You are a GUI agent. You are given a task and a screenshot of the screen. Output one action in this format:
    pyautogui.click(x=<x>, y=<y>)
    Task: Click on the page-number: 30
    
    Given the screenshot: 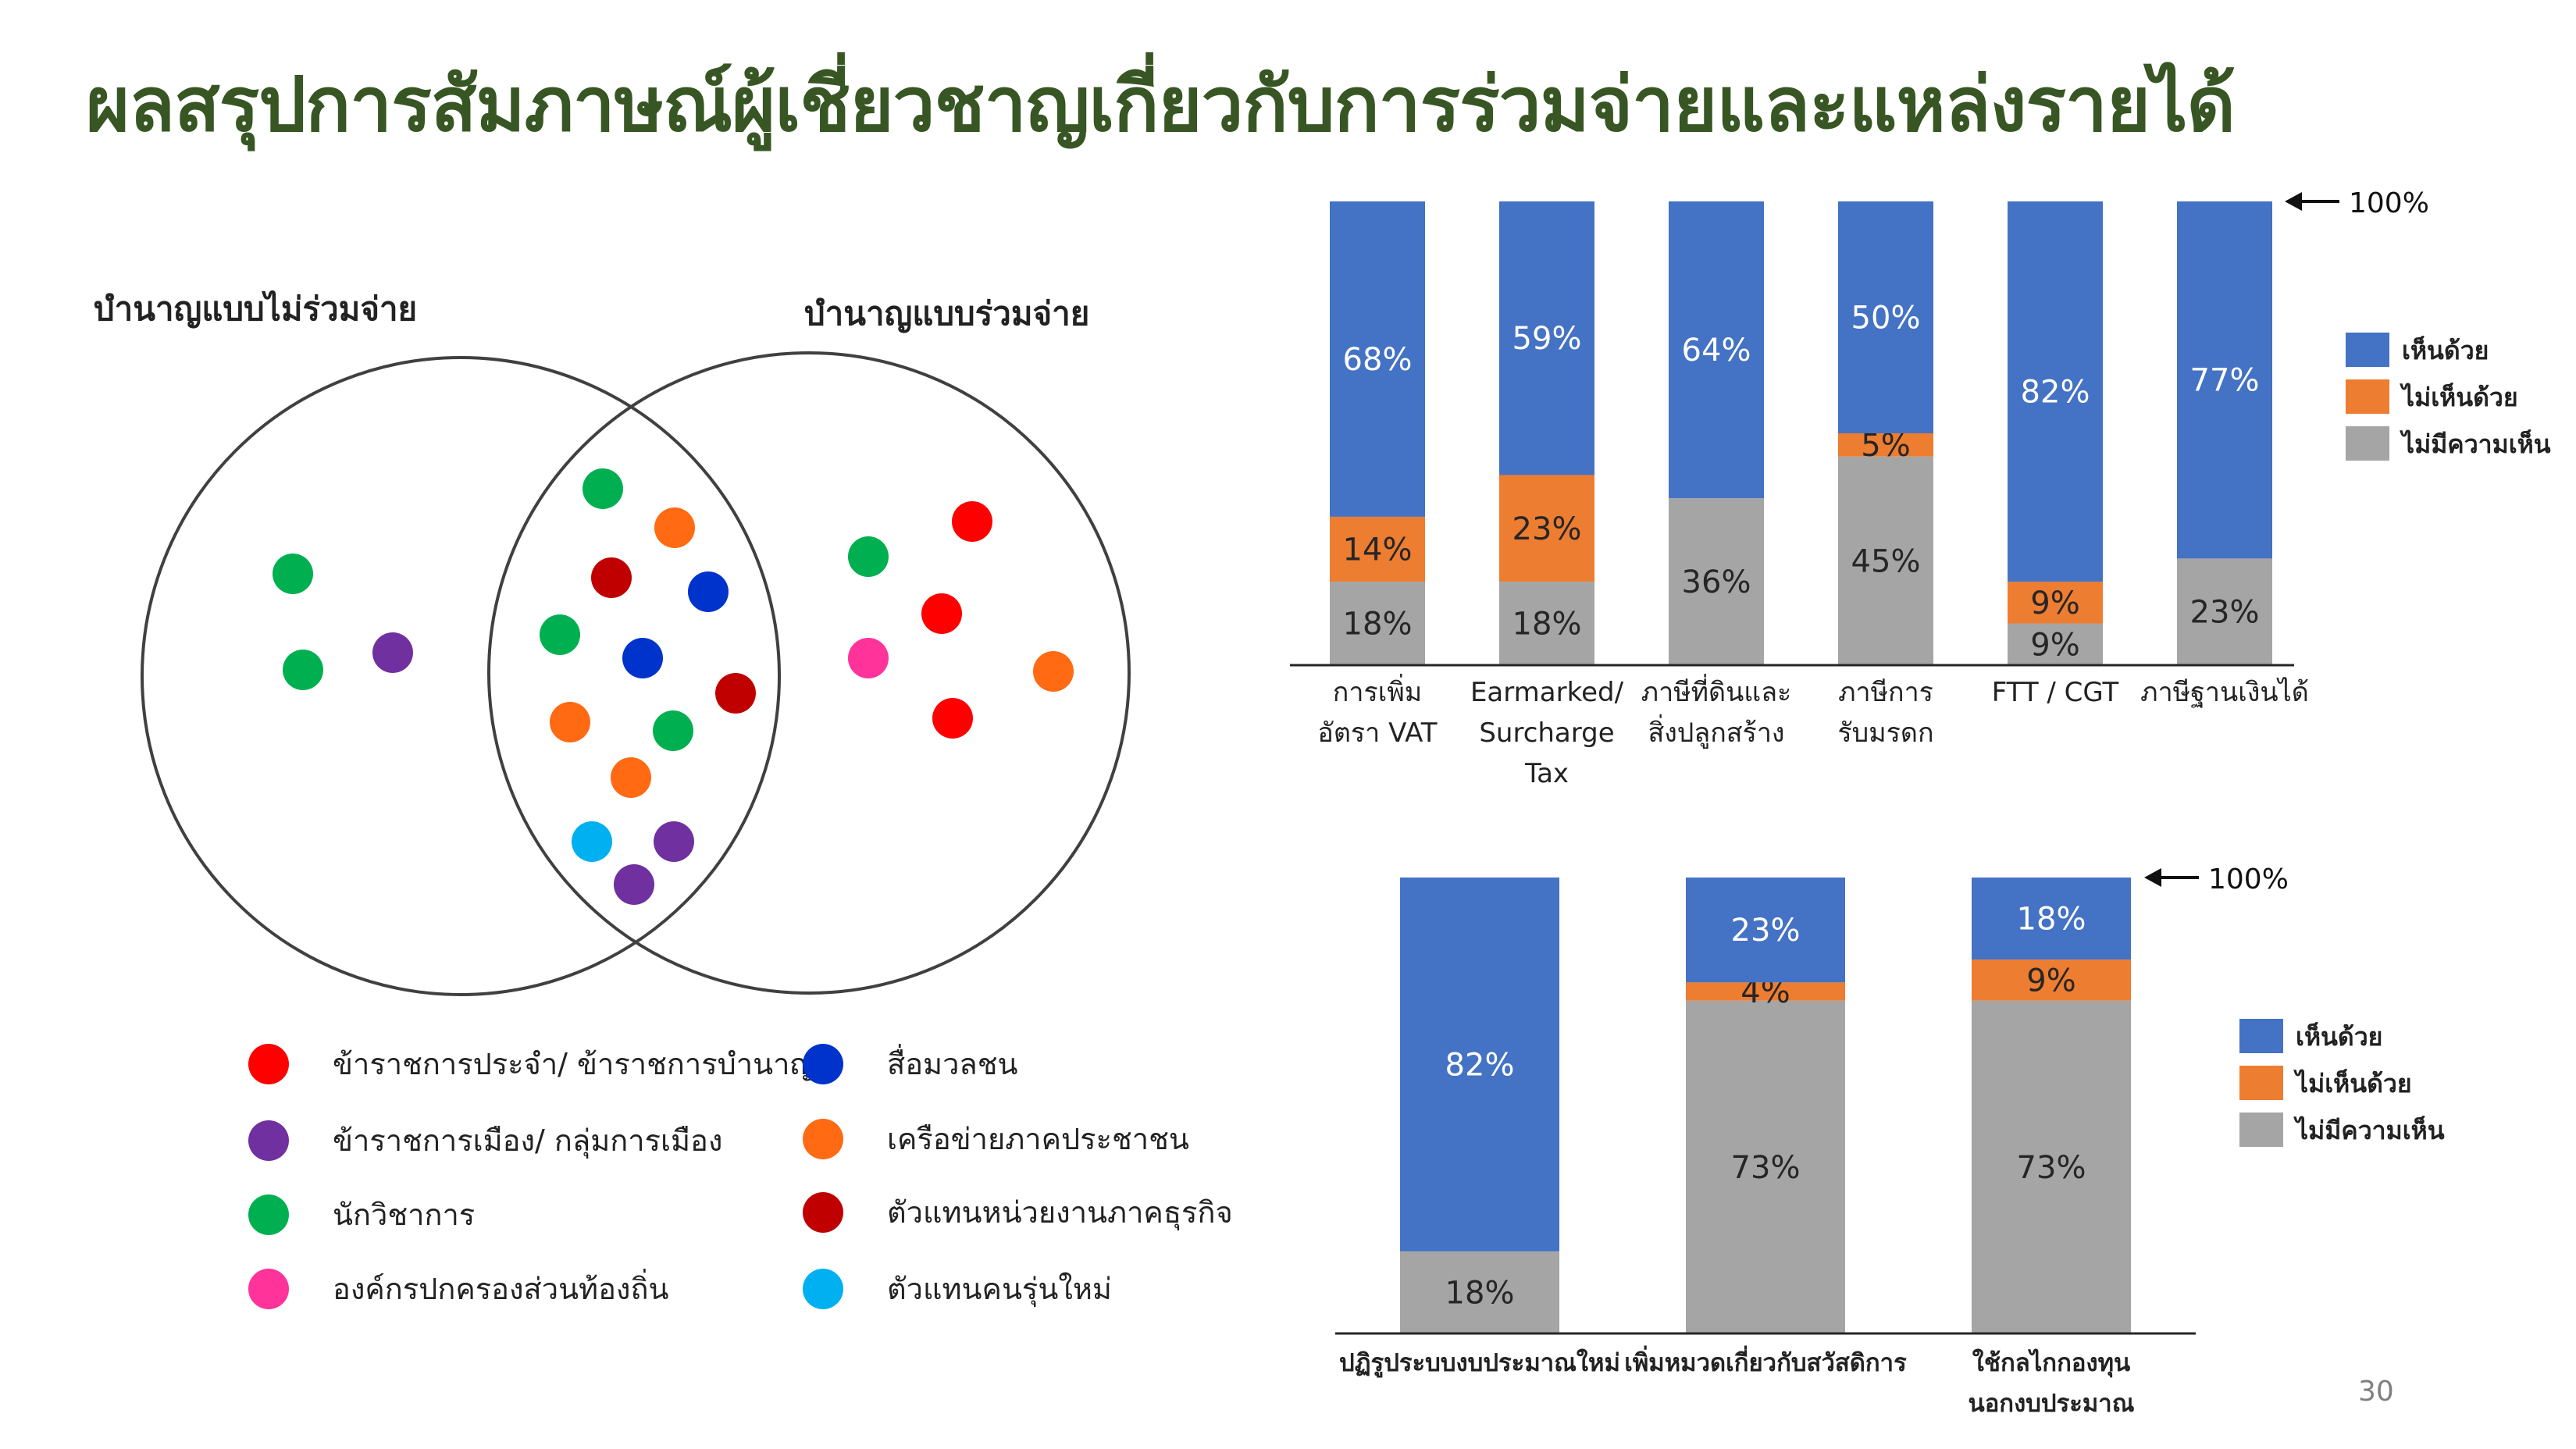 What is the action you would take?
    pyautogui.click(x=2376, y=1392)
    